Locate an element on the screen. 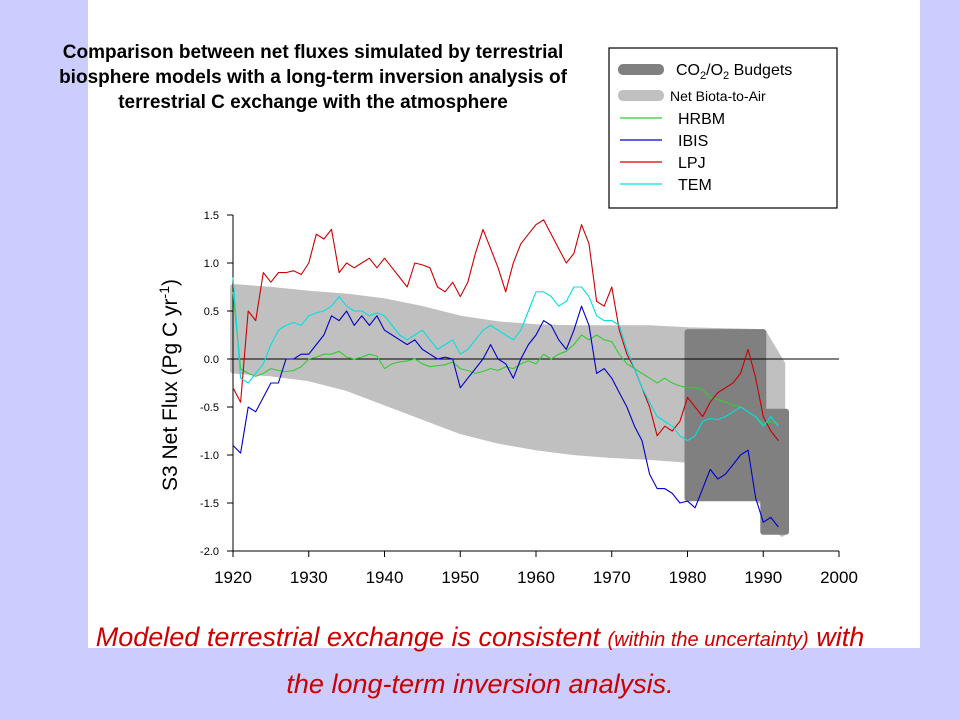 The height and width of the screenshot is (720, 960). y-tick-label: -1.0 is located at coordinates (209, 456).